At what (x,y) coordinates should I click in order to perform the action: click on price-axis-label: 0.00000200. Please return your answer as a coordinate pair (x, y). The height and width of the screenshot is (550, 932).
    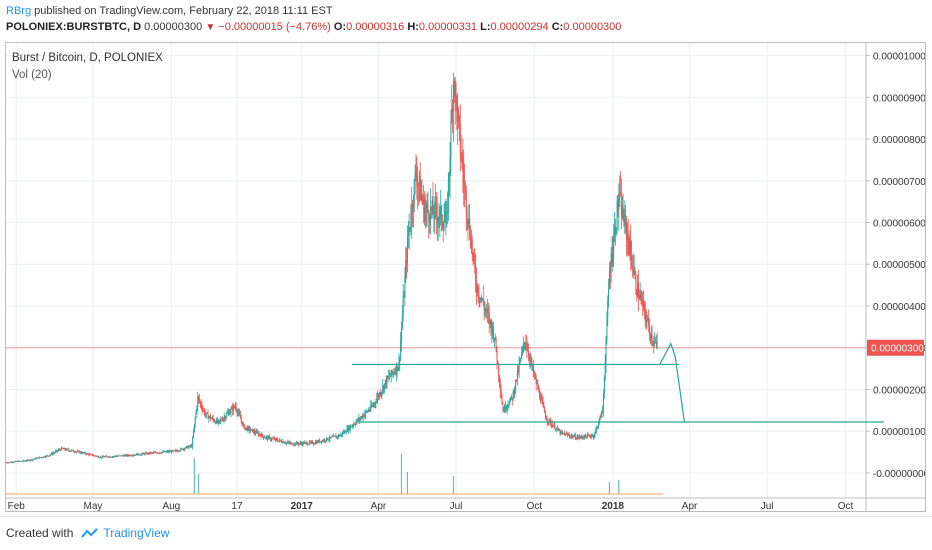
    Looking at the image, I should click on (899, 390).